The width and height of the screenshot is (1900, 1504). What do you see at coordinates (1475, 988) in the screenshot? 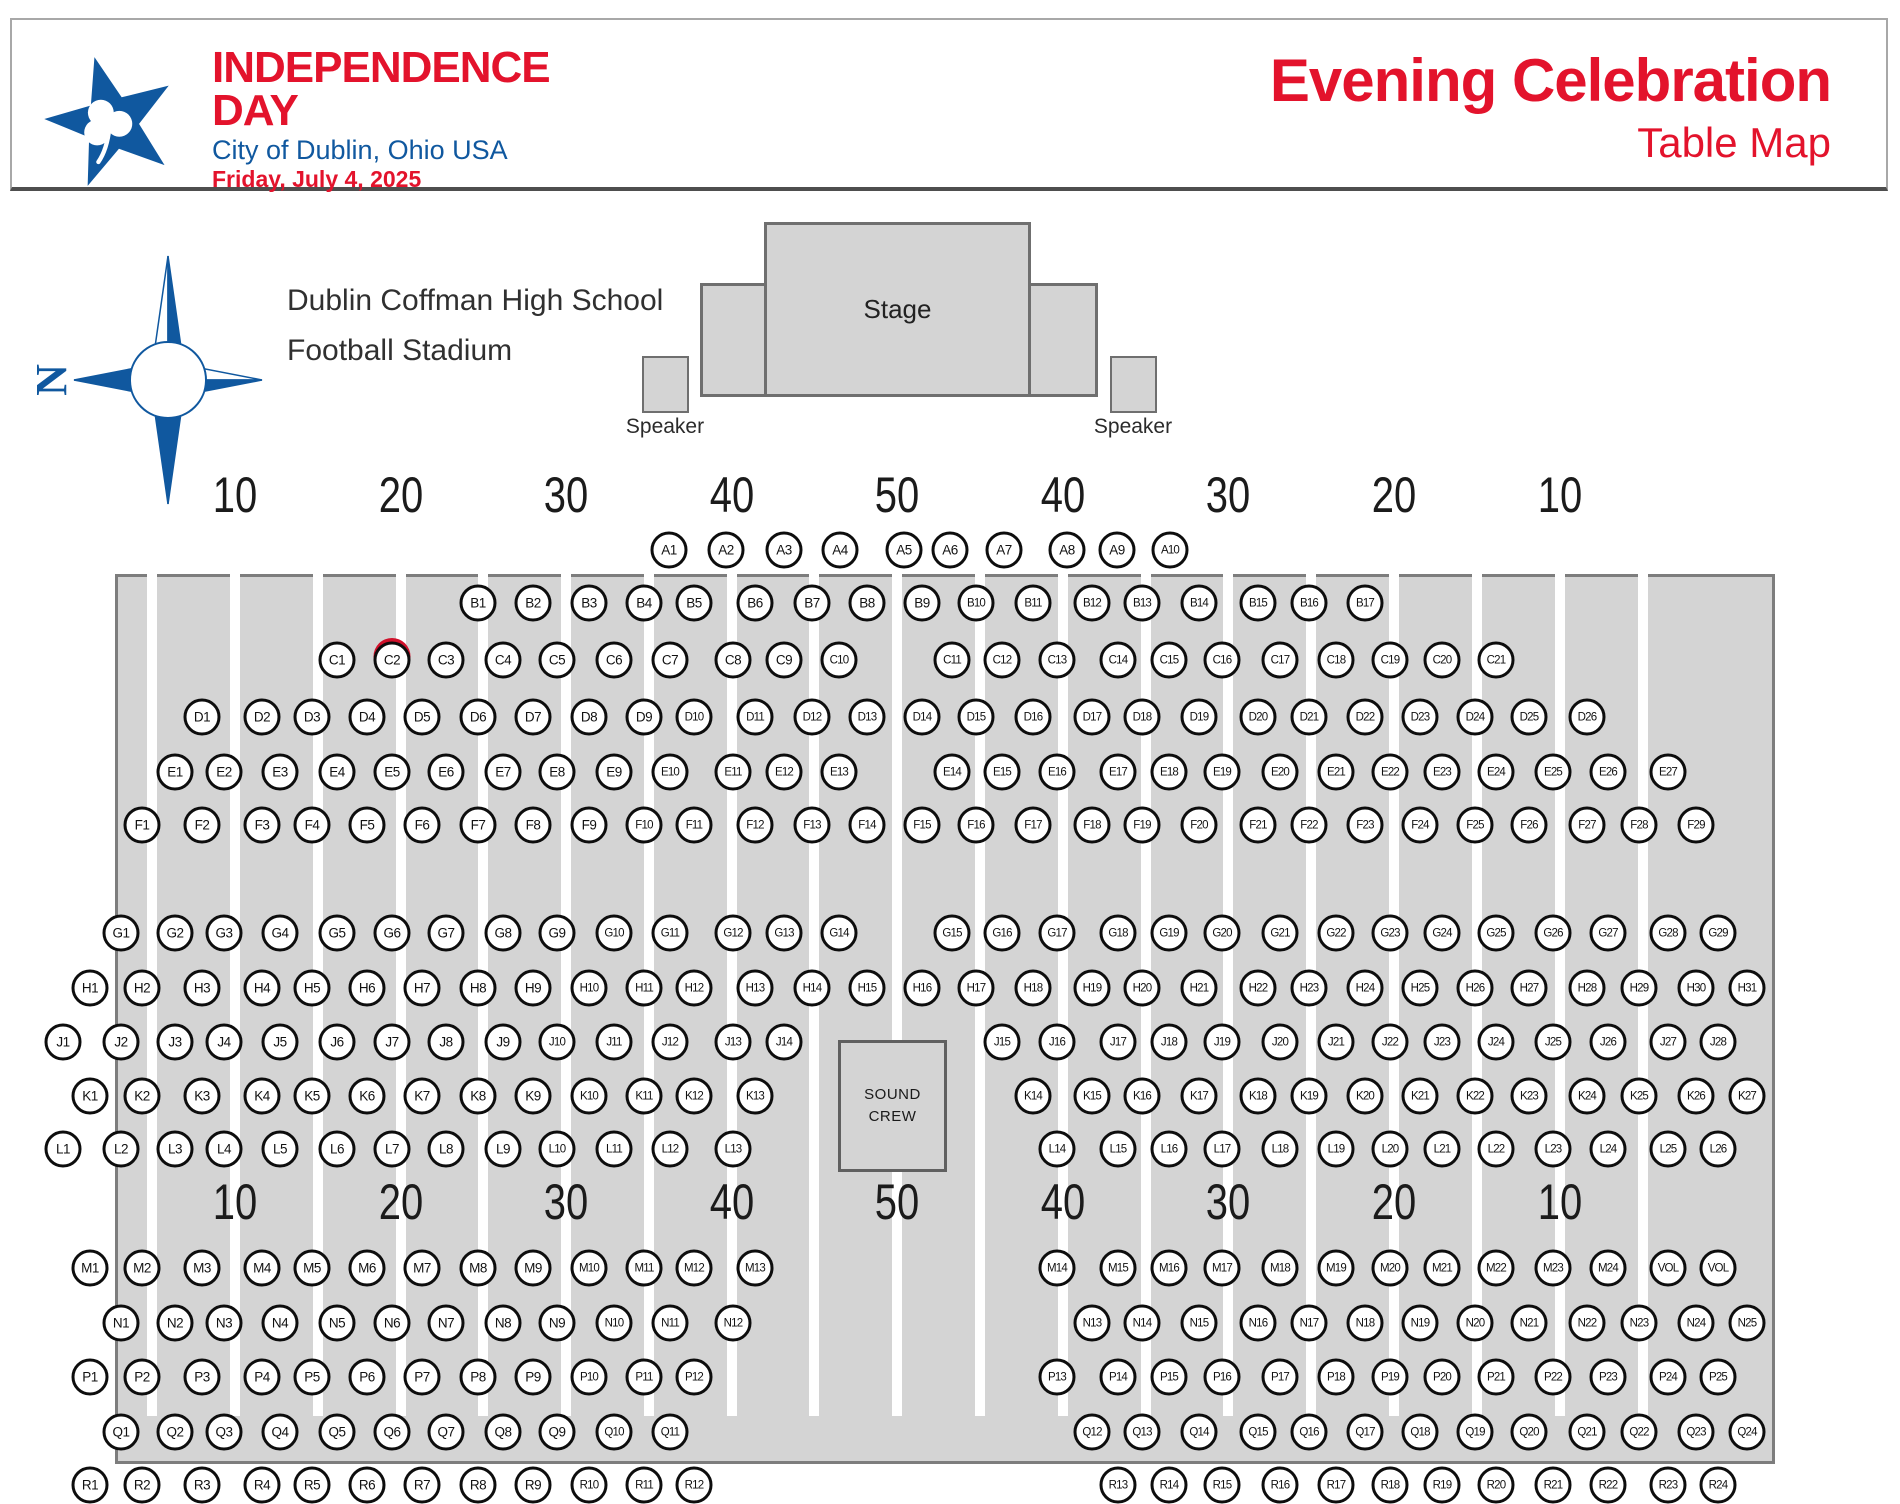
I see `table-H26: H26` at bounding box center [1475, 988].